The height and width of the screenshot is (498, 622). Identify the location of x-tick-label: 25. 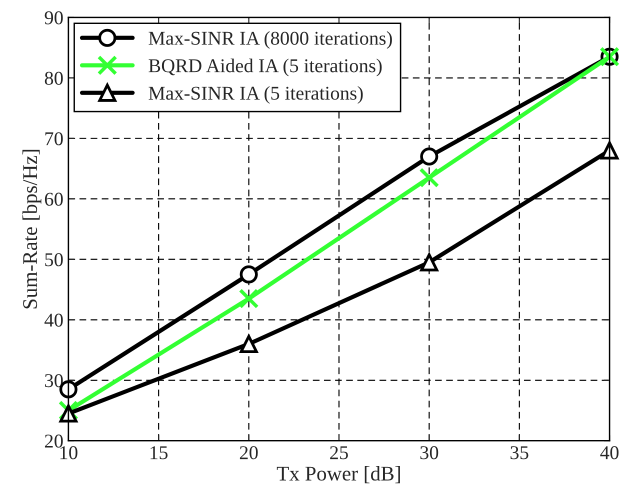
(339, 453).